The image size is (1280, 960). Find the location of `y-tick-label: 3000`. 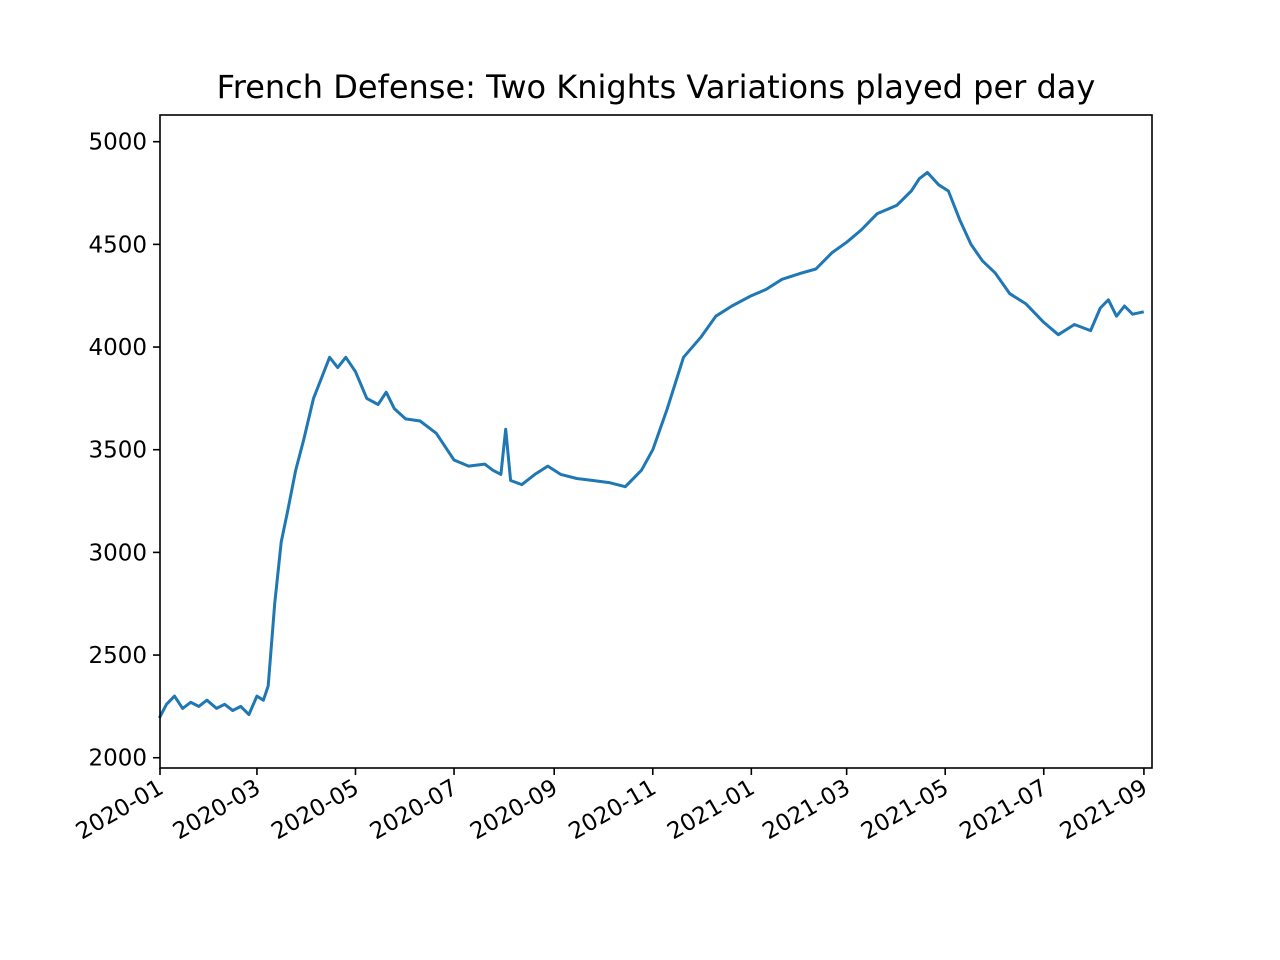

y-tick-label: 3000 is located at coordinates (117, 553).